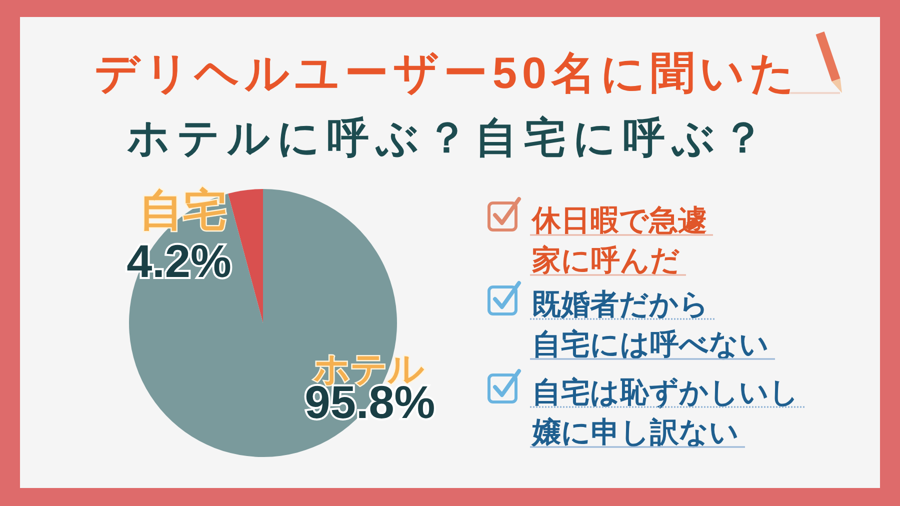 The height and width of the screenshot is (506, 900). What do you see at coordinates (665, 413) in the screenshot?
I see `annotation: 自宅は恥ずかしいし嬢に申し訳ない` at bounding box center [665, 413].